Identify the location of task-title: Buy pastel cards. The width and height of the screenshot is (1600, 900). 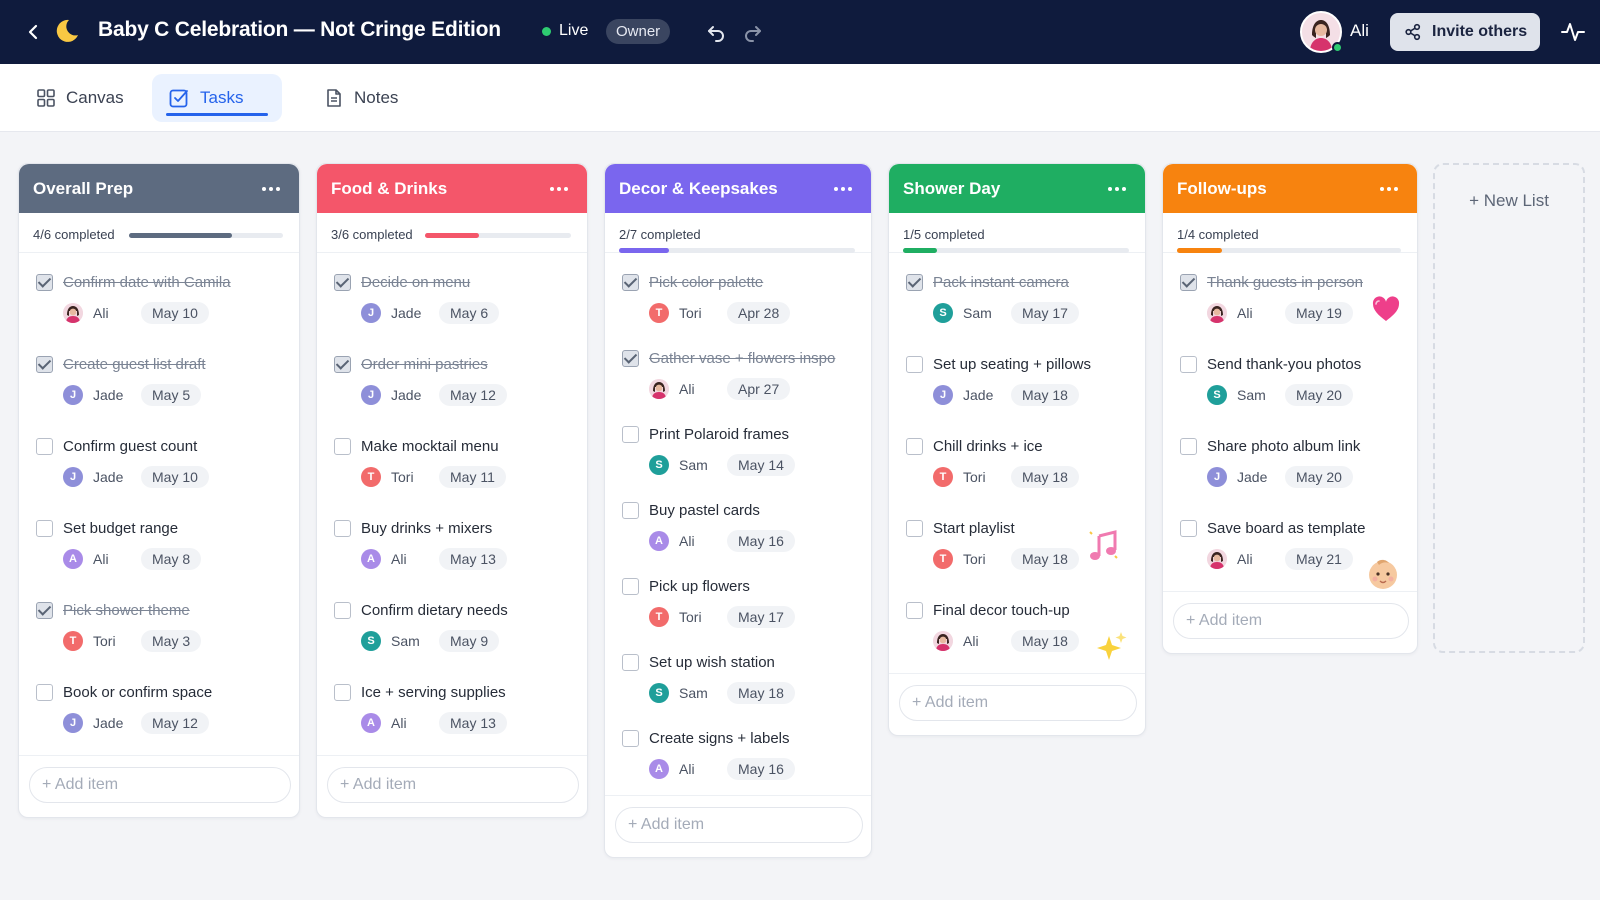
(704, 510).